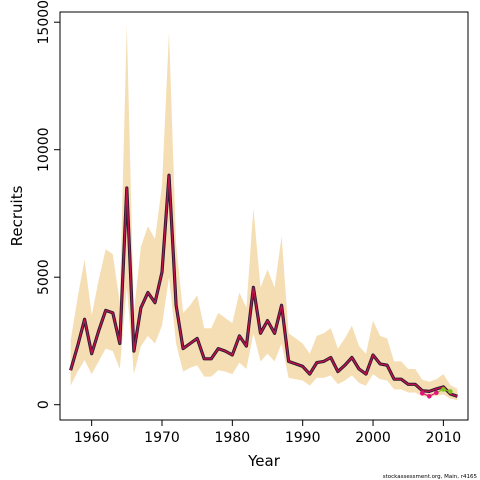 The height and width of the screenshot is (480, 480). I want to click on tail-points-layer, so click(436, 393).